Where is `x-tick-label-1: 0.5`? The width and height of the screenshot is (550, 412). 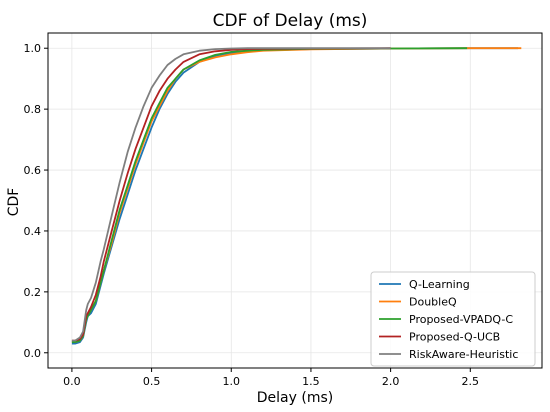 x-tick-label-1: 0.5 is located at coordinates (152, 381).